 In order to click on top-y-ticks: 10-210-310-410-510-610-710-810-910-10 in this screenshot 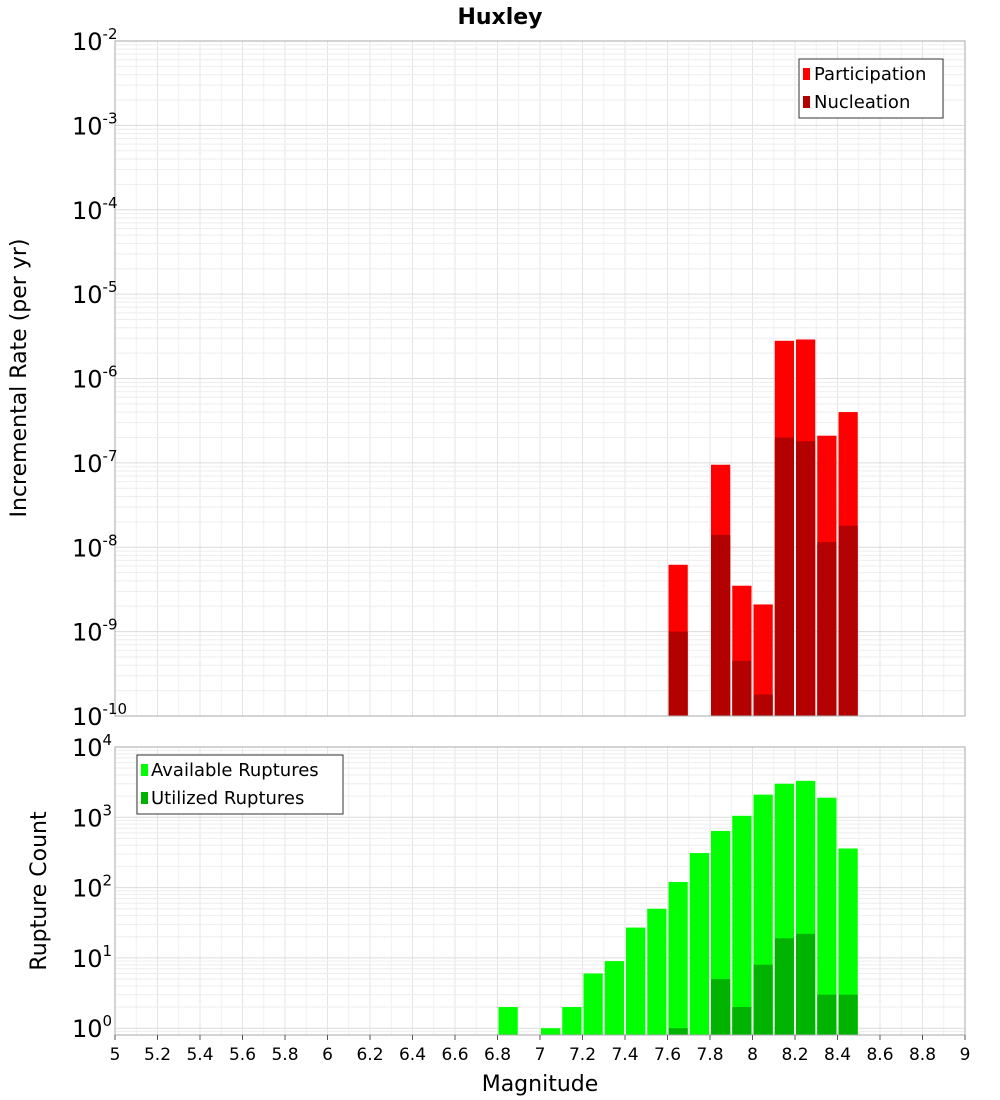, I will do `click(99, 378)`.